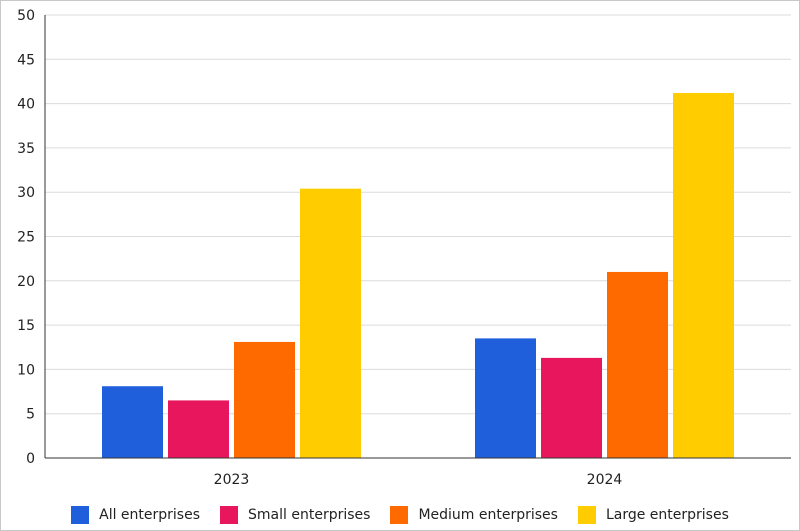 This screenshot has height=531, width=800. I want to click on legend-item-all-enterprises: All enterprises, so click(135, 515).